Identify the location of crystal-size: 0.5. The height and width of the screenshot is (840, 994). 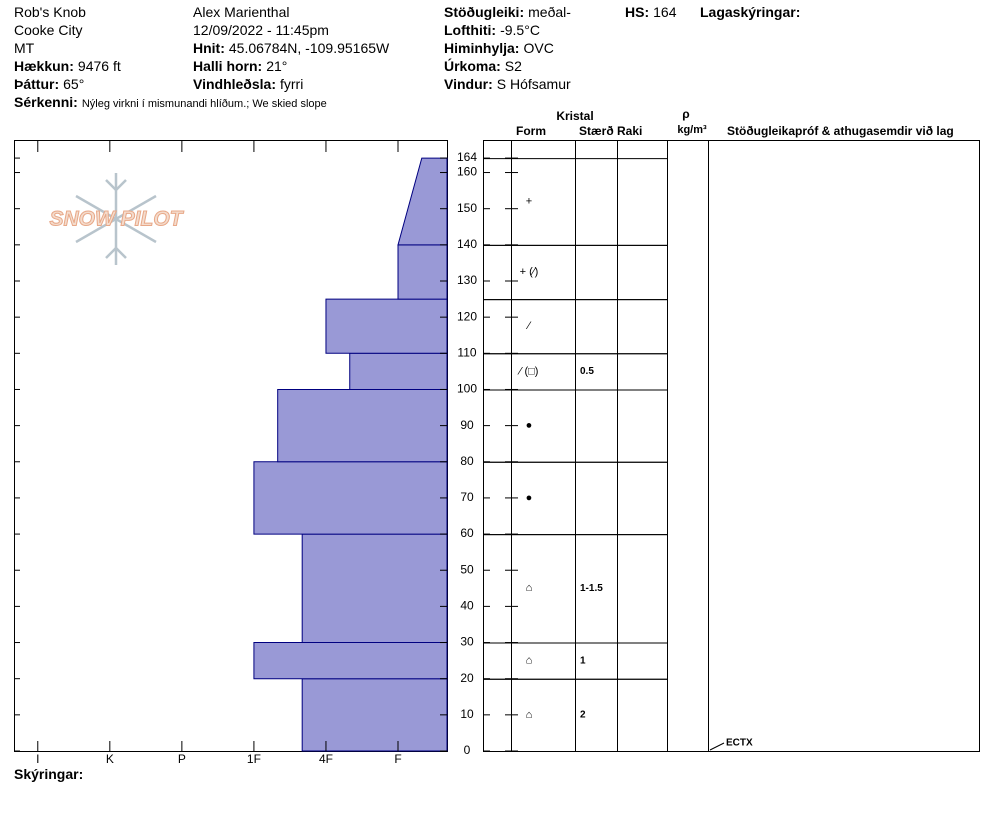
(587, 371).